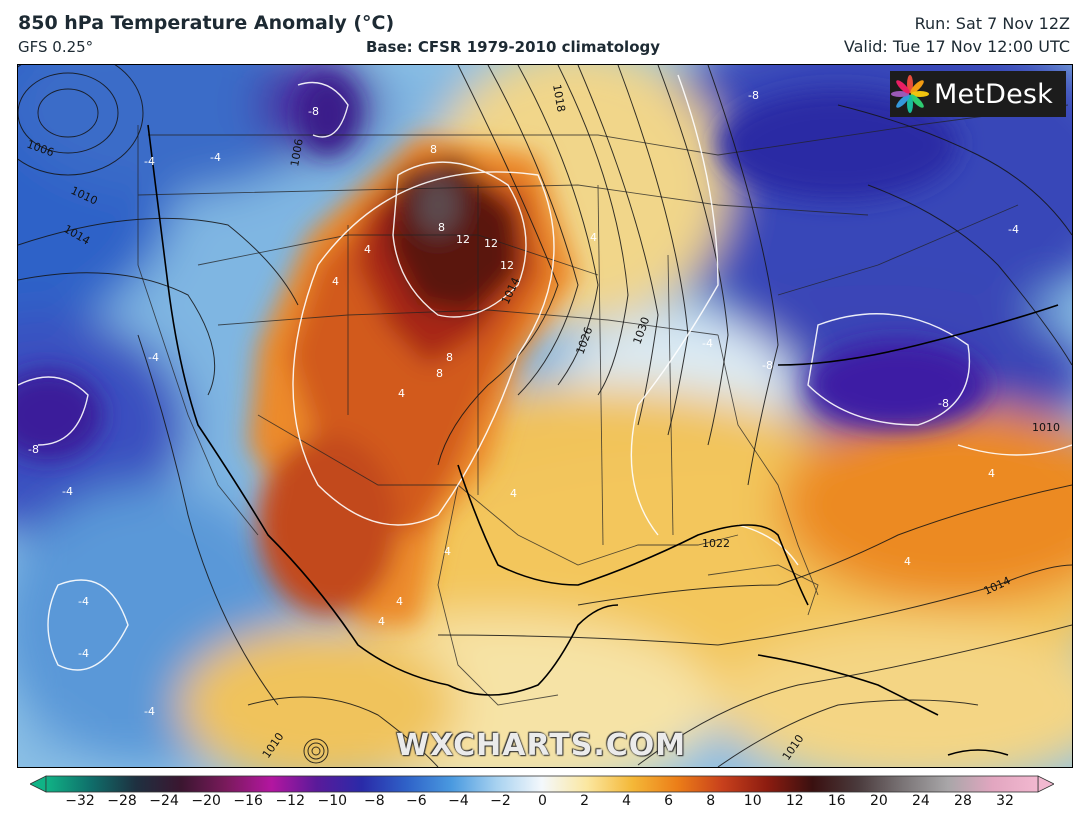  Describe the element at coordinates (752, 801) in the screenshot. I see `colorbar-tick-label: 10` at that location.